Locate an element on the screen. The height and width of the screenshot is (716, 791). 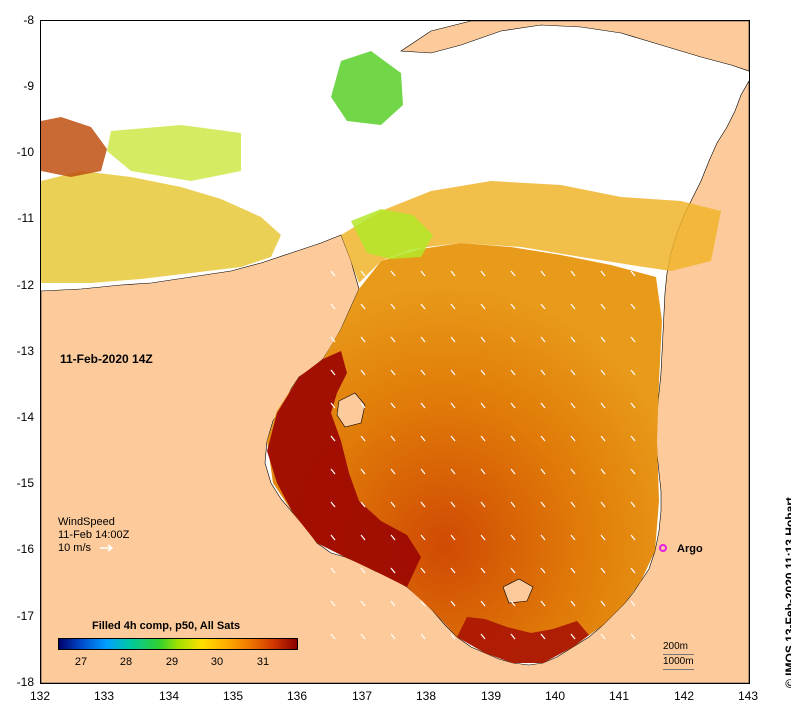
map-date-title: 11-Feb-2020 14Z is located at coordinates (106, 359).